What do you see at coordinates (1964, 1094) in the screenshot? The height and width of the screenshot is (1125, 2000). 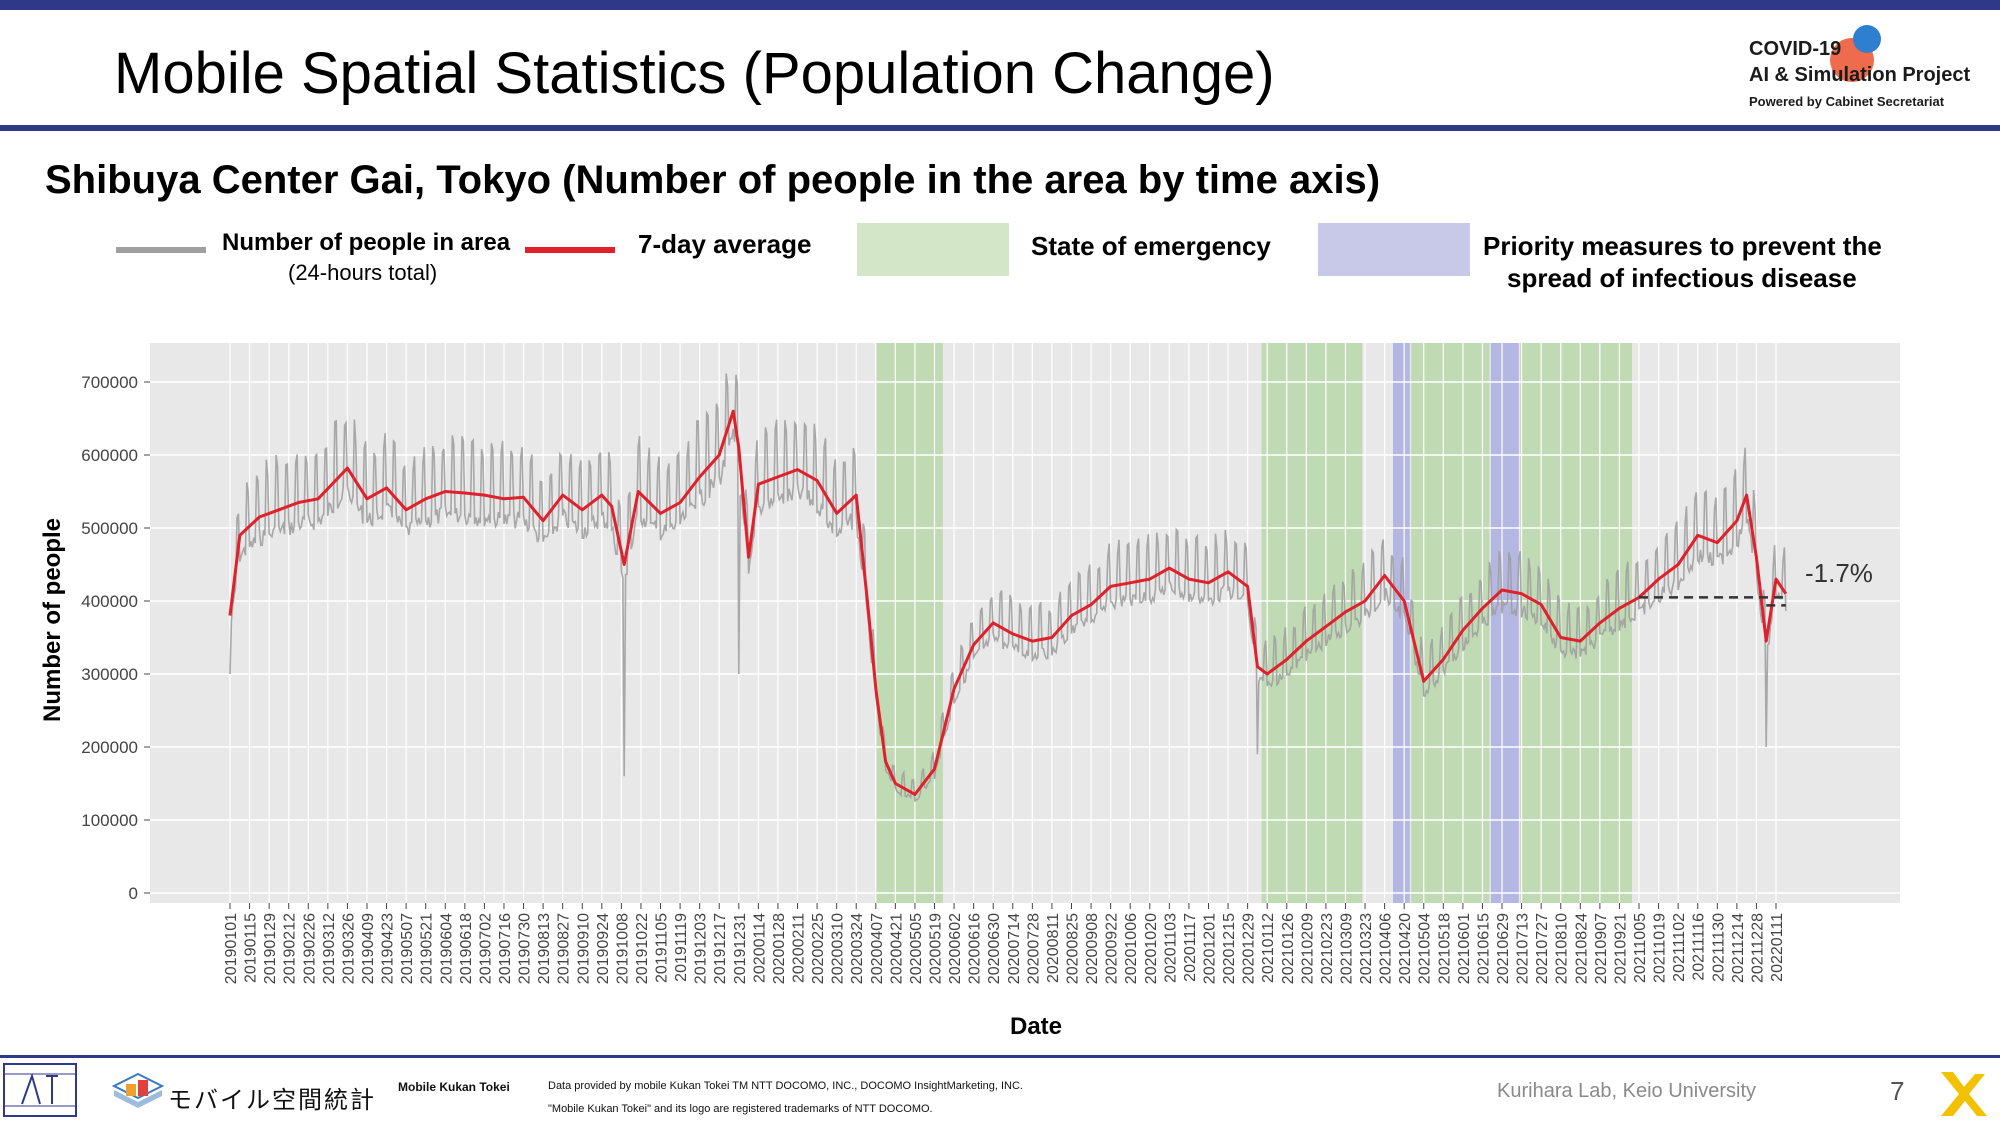 I see `x-brand-mark` at bounding box center [1964, 1094].